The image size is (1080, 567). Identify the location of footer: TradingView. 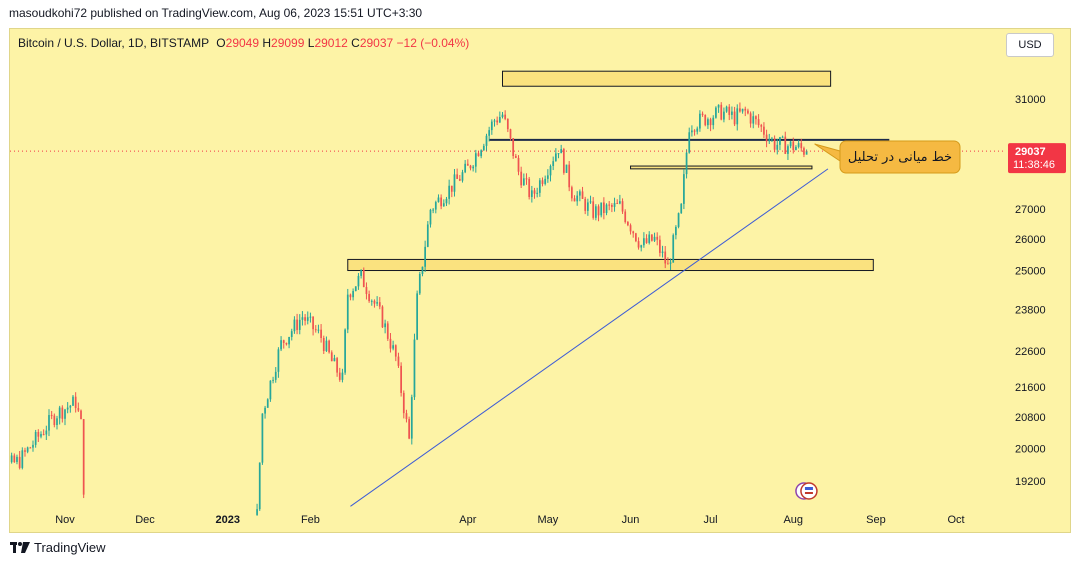
(58, 547).